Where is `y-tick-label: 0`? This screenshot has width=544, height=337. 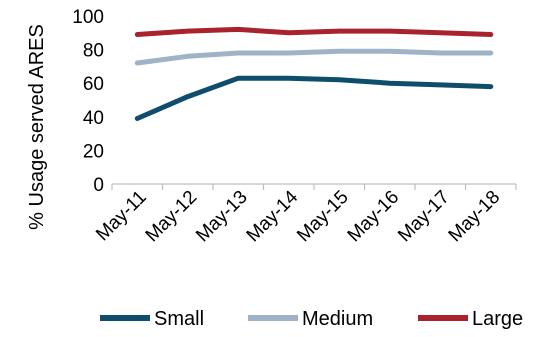
y-tick-label: 0 is located at coordinates (98, 185).